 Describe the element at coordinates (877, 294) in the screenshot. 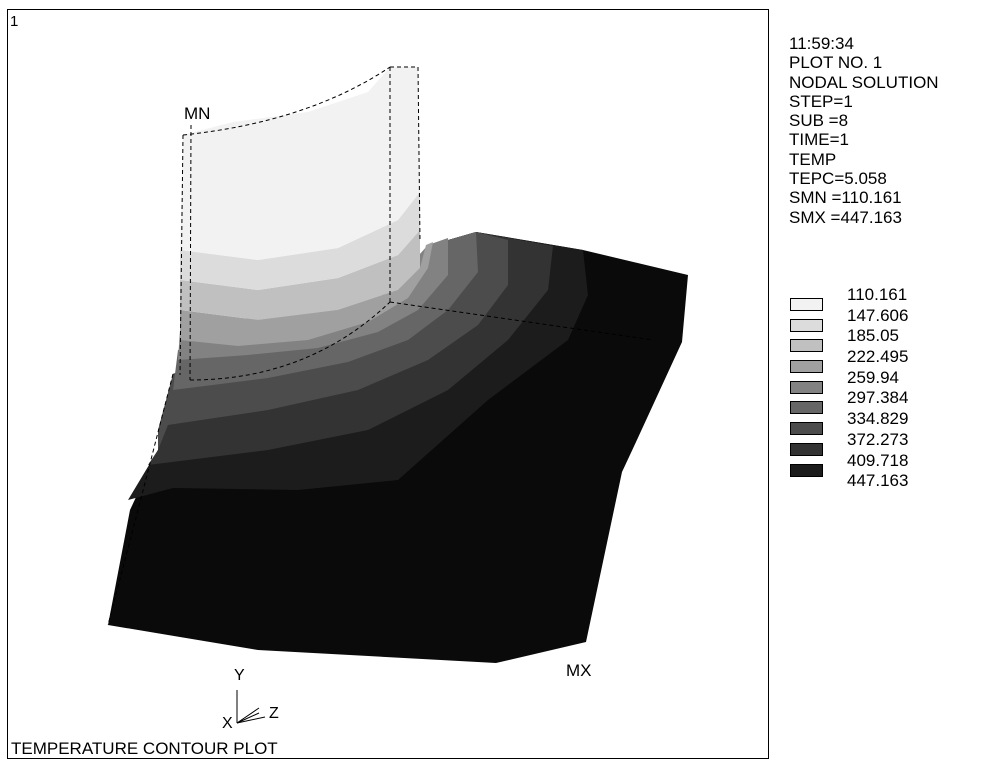

I see `legend-value: 110.161` at that location.